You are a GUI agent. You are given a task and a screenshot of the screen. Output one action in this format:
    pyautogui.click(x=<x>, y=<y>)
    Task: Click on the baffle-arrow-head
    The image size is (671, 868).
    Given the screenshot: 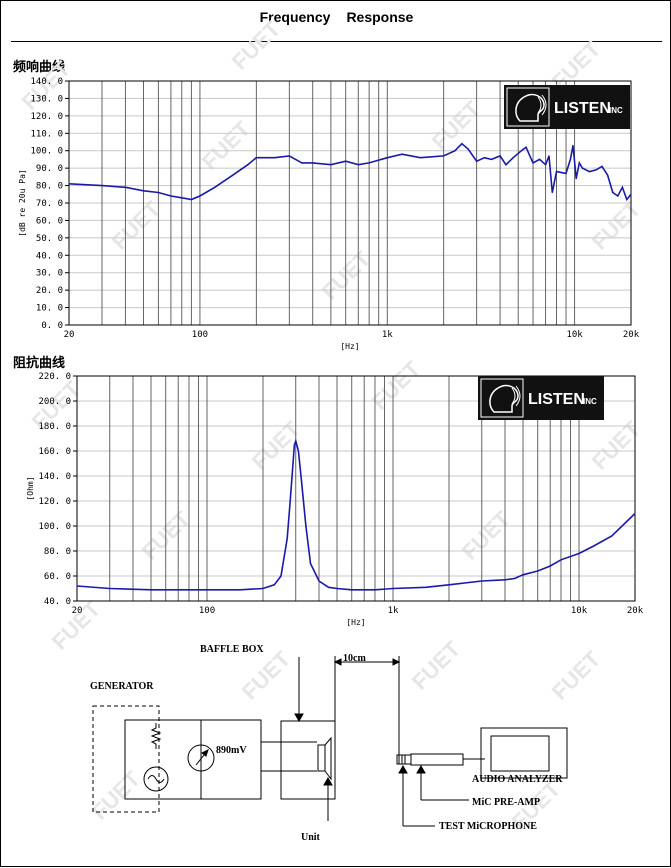 What is the action you would take?
    pyautogui.click(x=299, y=718)
    